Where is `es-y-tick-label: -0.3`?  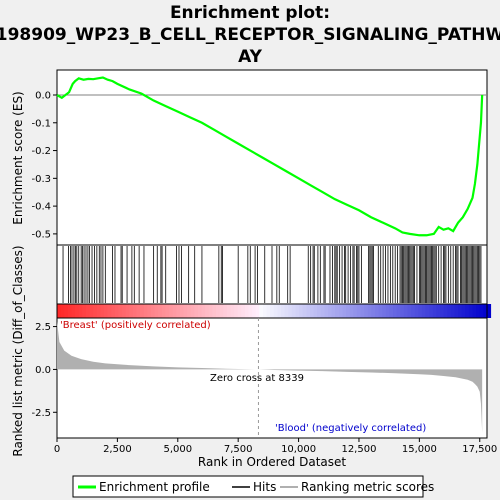
es-y-tick-label: -0.3 is located at coordinates (41, 179).